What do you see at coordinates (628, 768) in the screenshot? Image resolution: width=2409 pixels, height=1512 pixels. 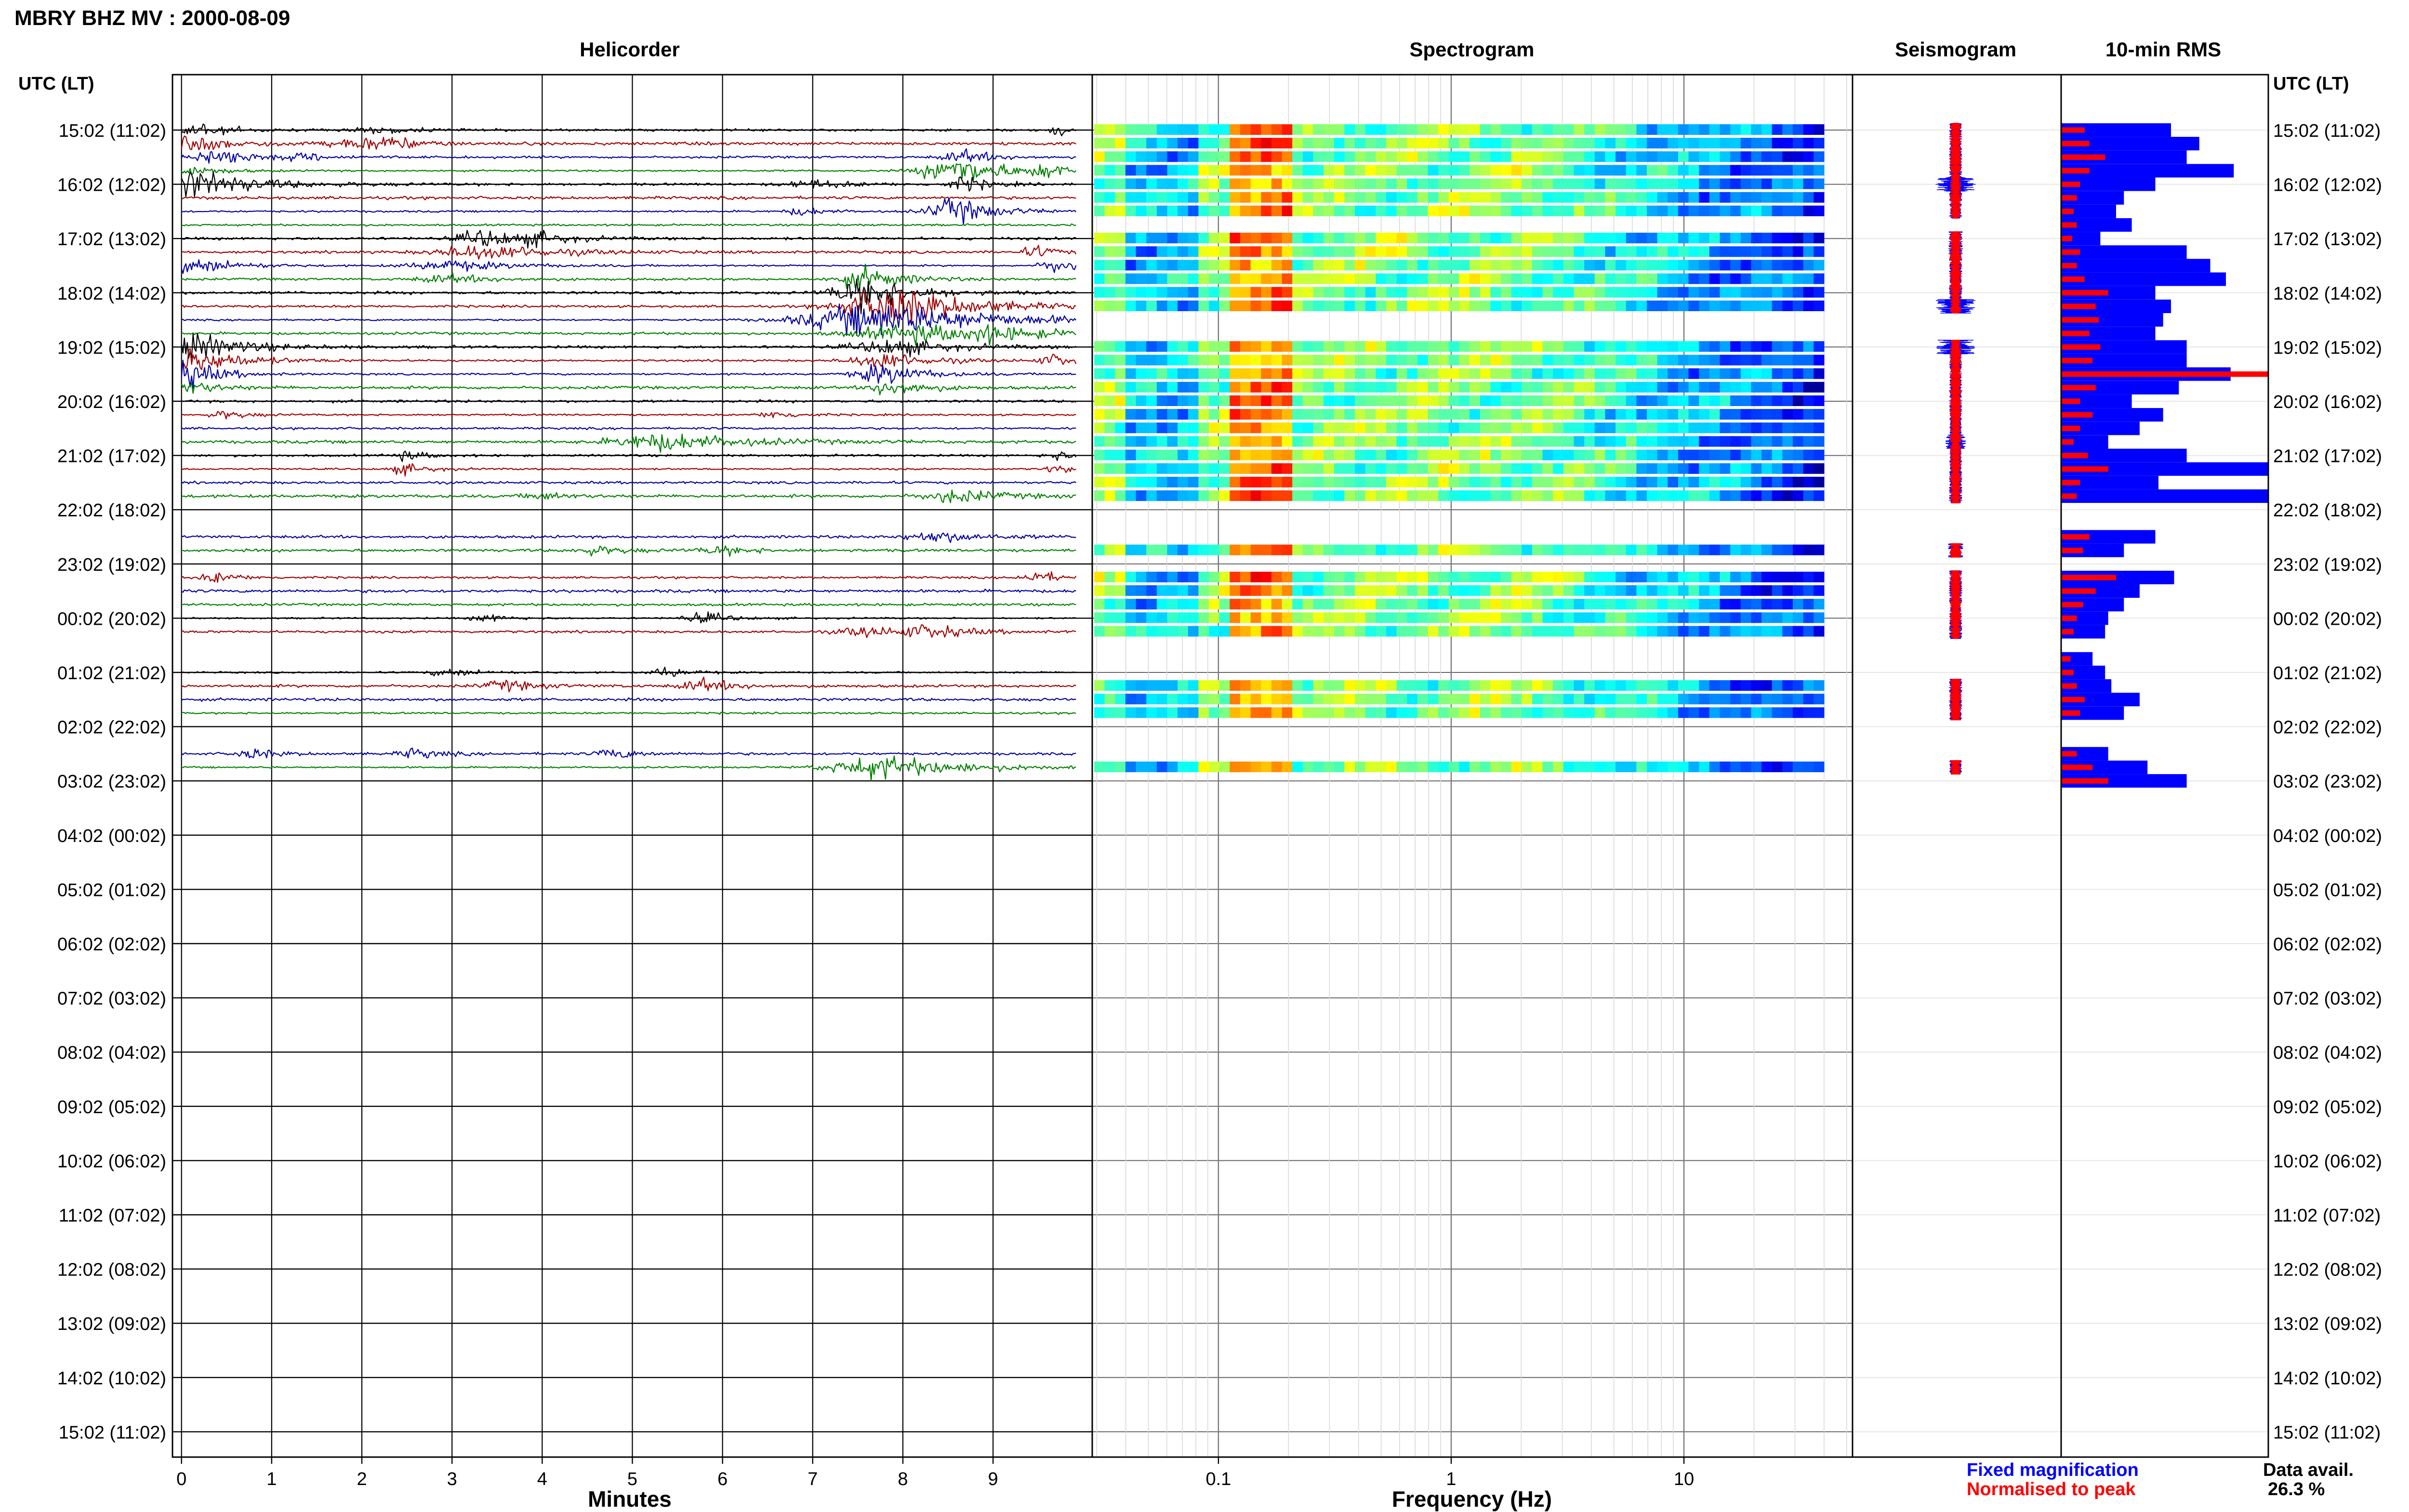 I see `helicorder-trace` at bounding box center [628, 768].